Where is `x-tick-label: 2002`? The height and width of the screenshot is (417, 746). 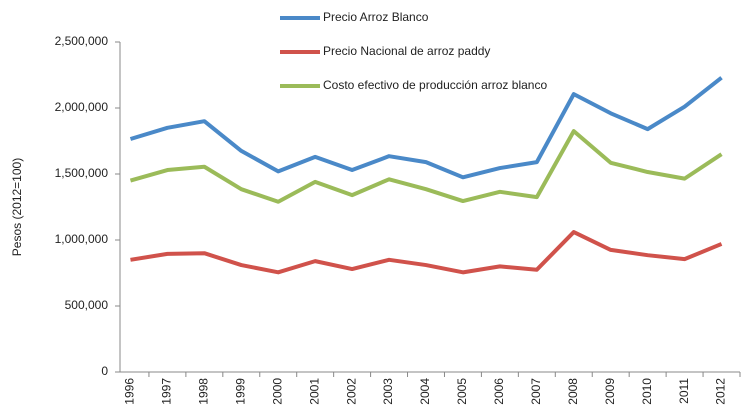
x-tick-label: 2002 is located at coordinates (351, 391).